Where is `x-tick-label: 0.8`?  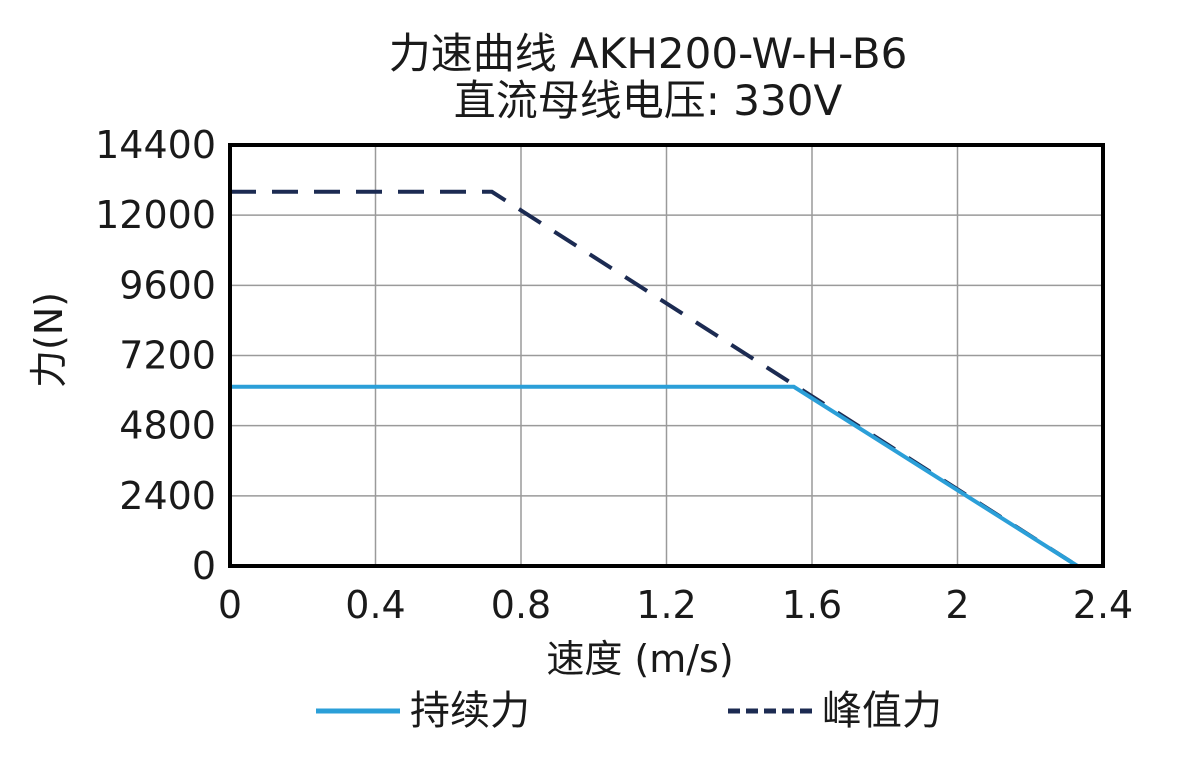
x-tick-label: 0.8 is located at coordinates (521, 605).